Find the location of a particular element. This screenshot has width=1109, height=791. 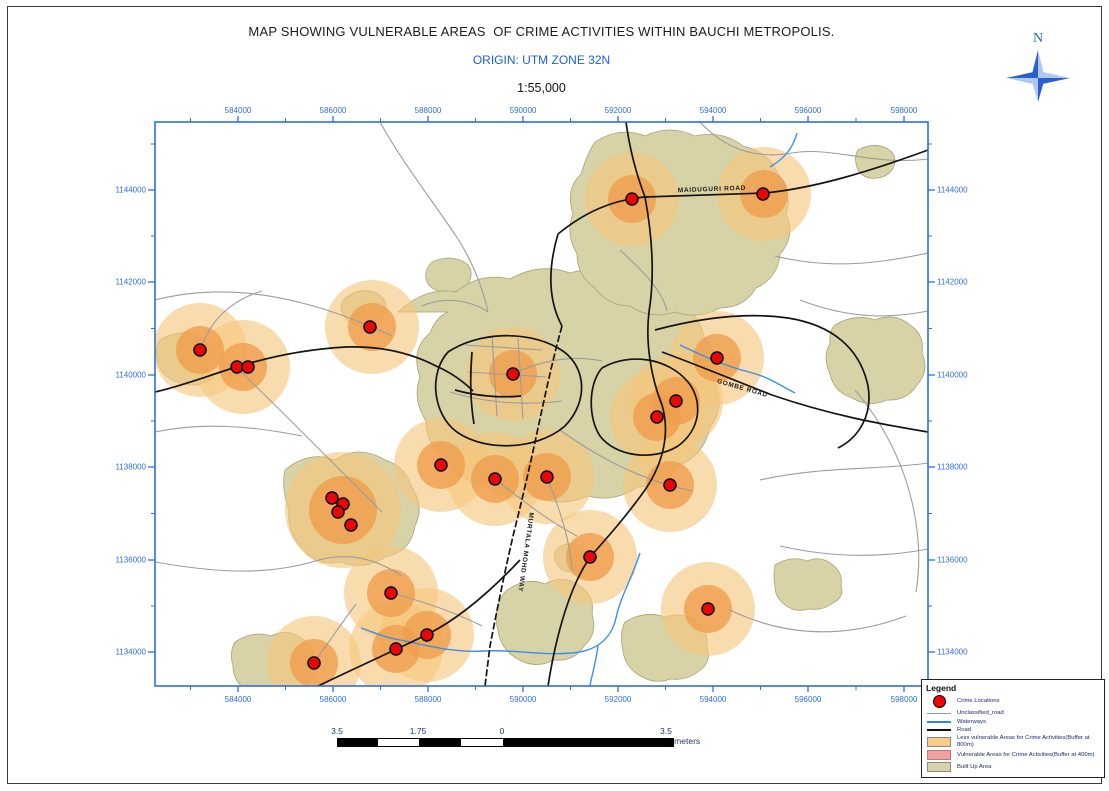

legend-item-label: Unclassified_road is located at coordinates (980, 713).